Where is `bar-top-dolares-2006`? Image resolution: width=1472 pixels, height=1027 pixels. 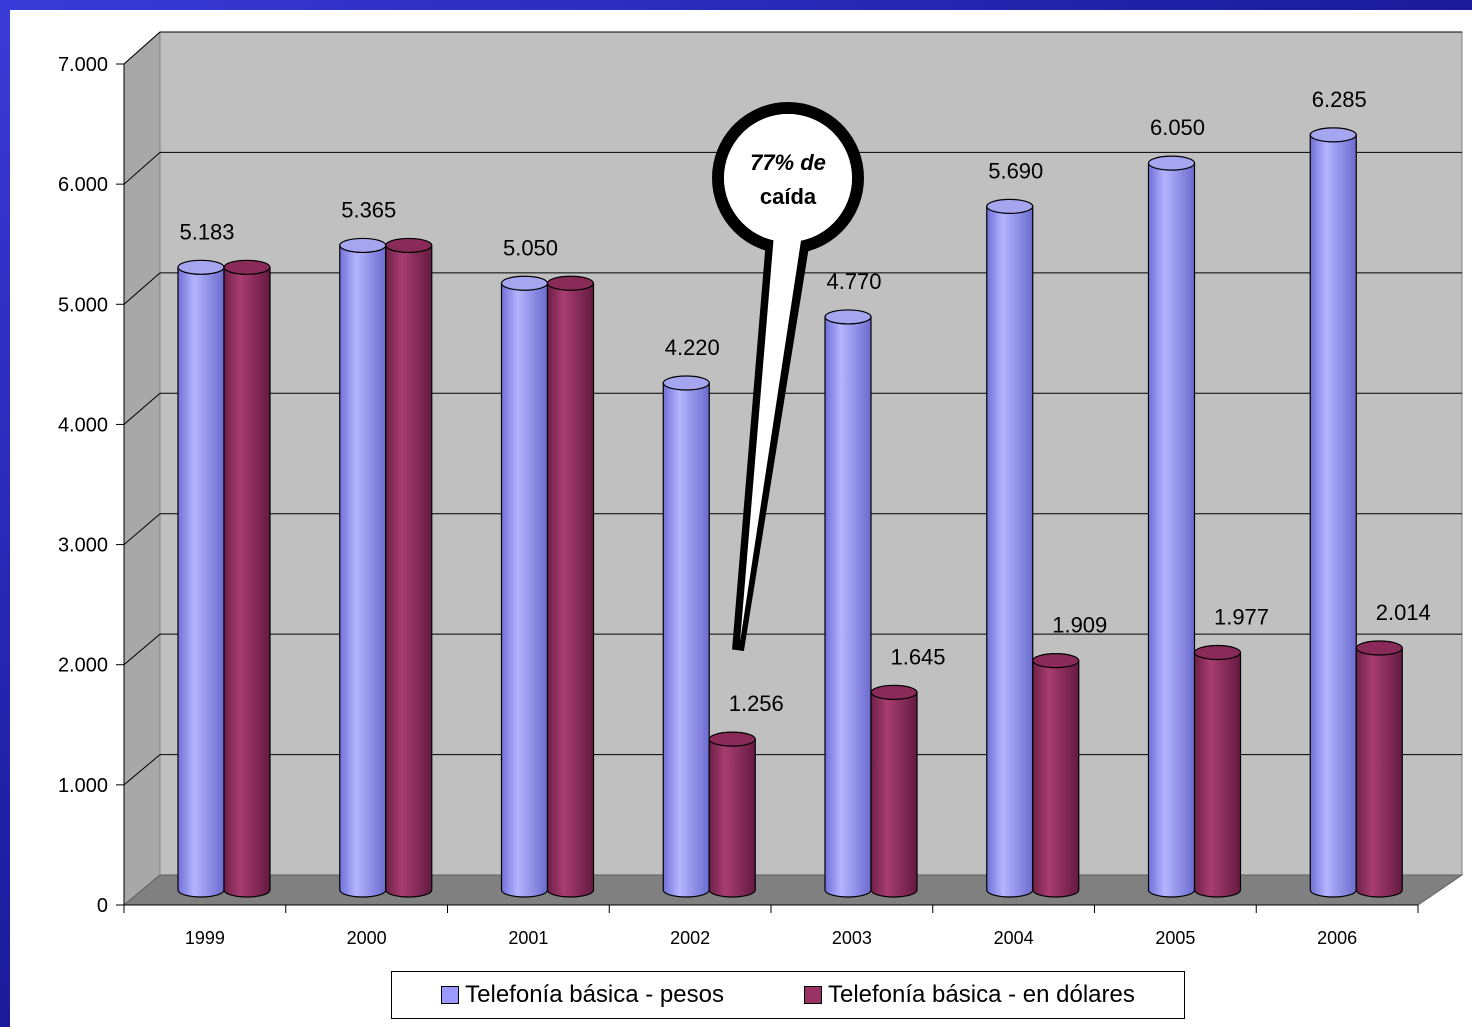 bar-top-dolares-2006 is located at coordinates (1379, 648).